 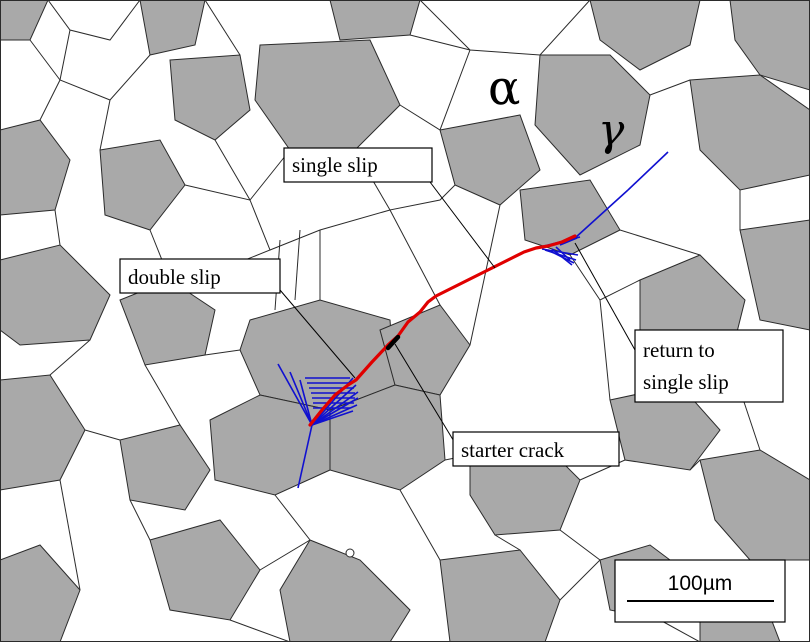 I want to click on starter-crack-leader, so click(x=425, y=393).